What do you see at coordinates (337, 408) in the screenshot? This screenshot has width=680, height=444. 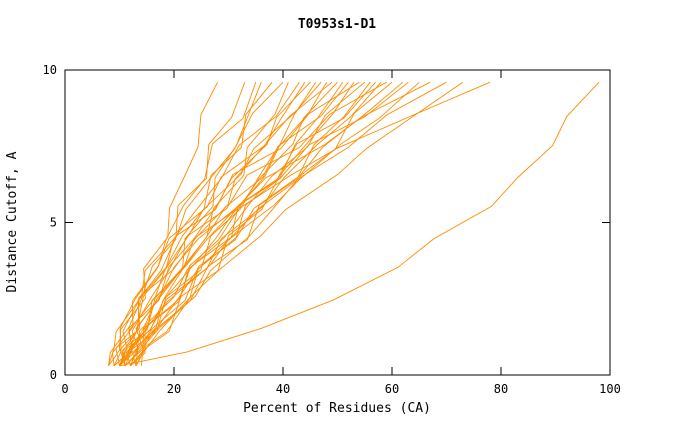 I see `x-axis-label: Percent of Residues (CA)` at bounding box center [337, 408].